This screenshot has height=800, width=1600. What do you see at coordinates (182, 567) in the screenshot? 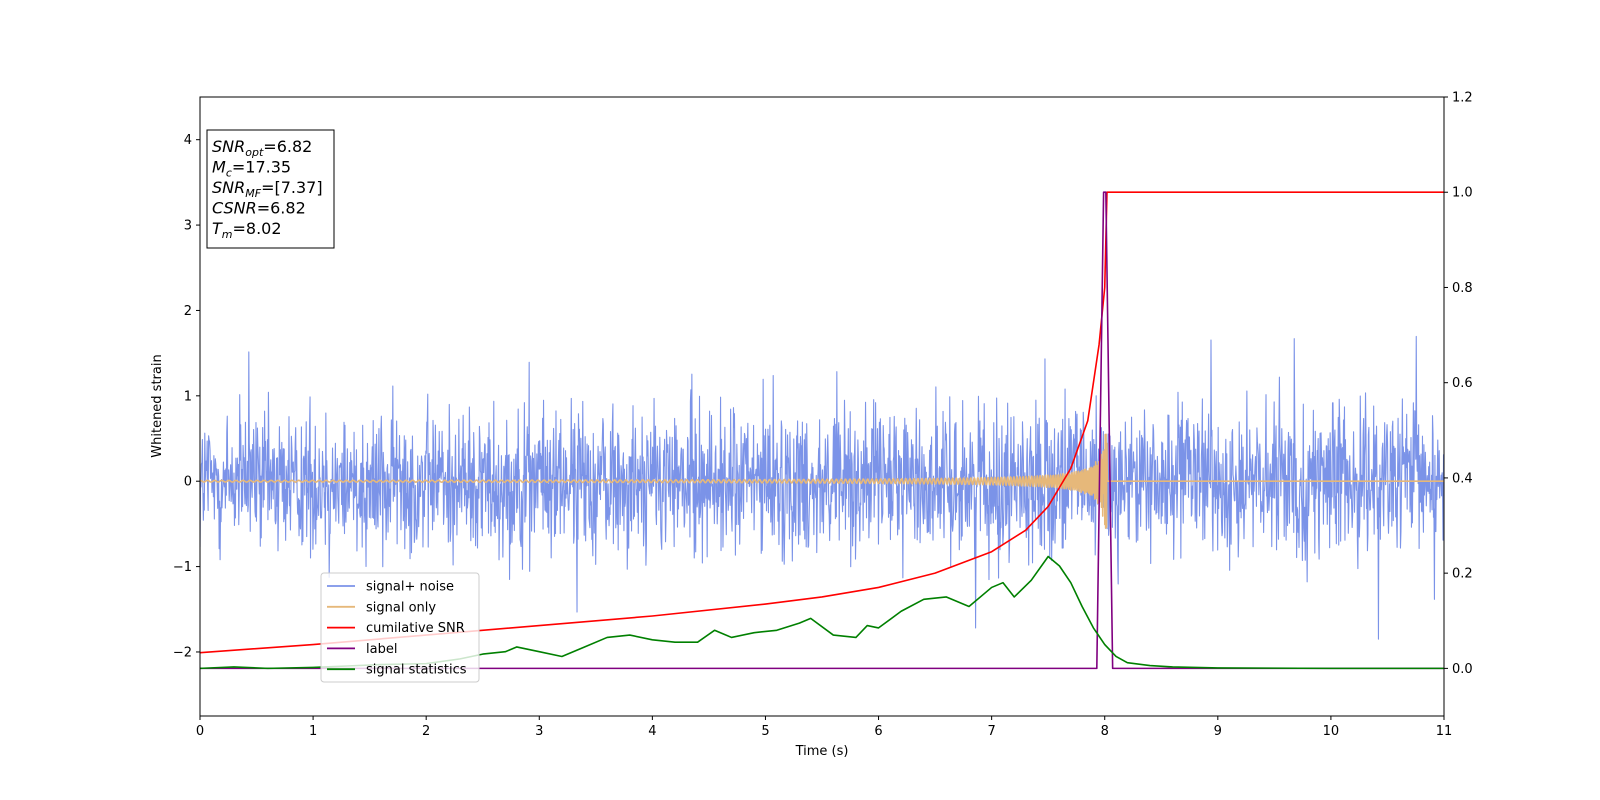
I see `y-left-tick-label: −1` at bounding box center [182, 567].